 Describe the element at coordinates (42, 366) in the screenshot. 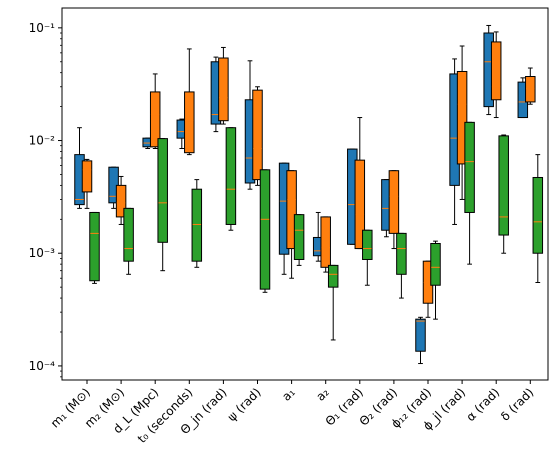

I see `y-tick-label: 10⁻⁴` at that location.